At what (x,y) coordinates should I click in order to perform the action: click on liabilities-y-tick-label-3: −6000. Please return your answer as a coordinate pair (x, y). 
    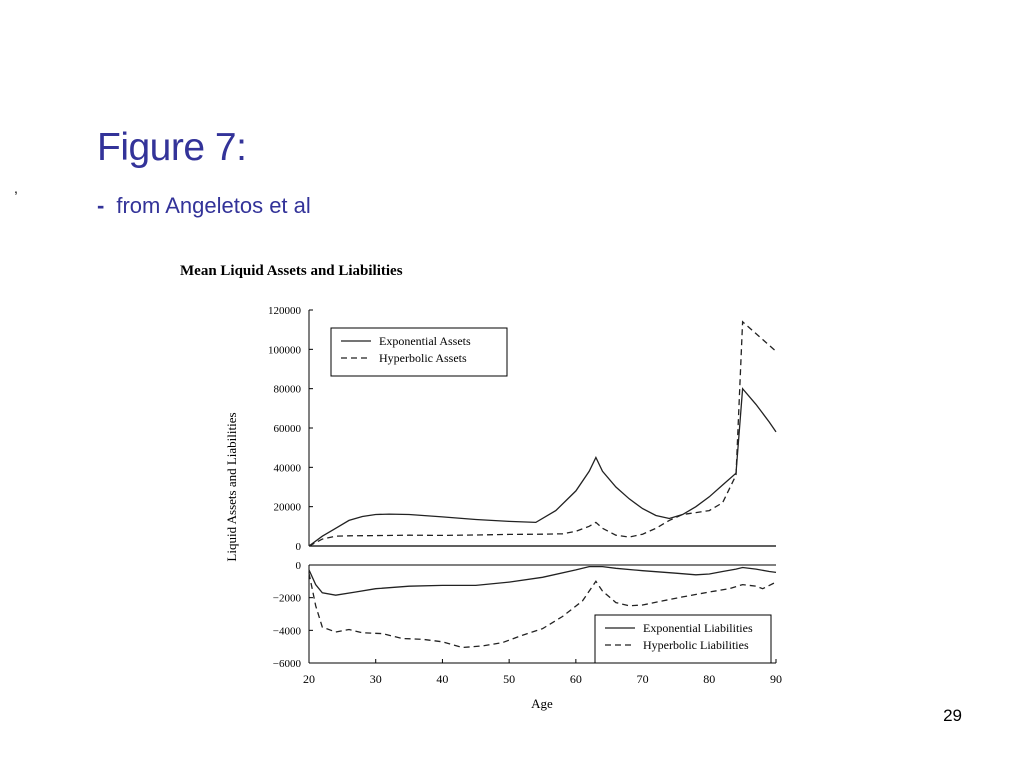
    Looking at the image, I should click on (287, 664).